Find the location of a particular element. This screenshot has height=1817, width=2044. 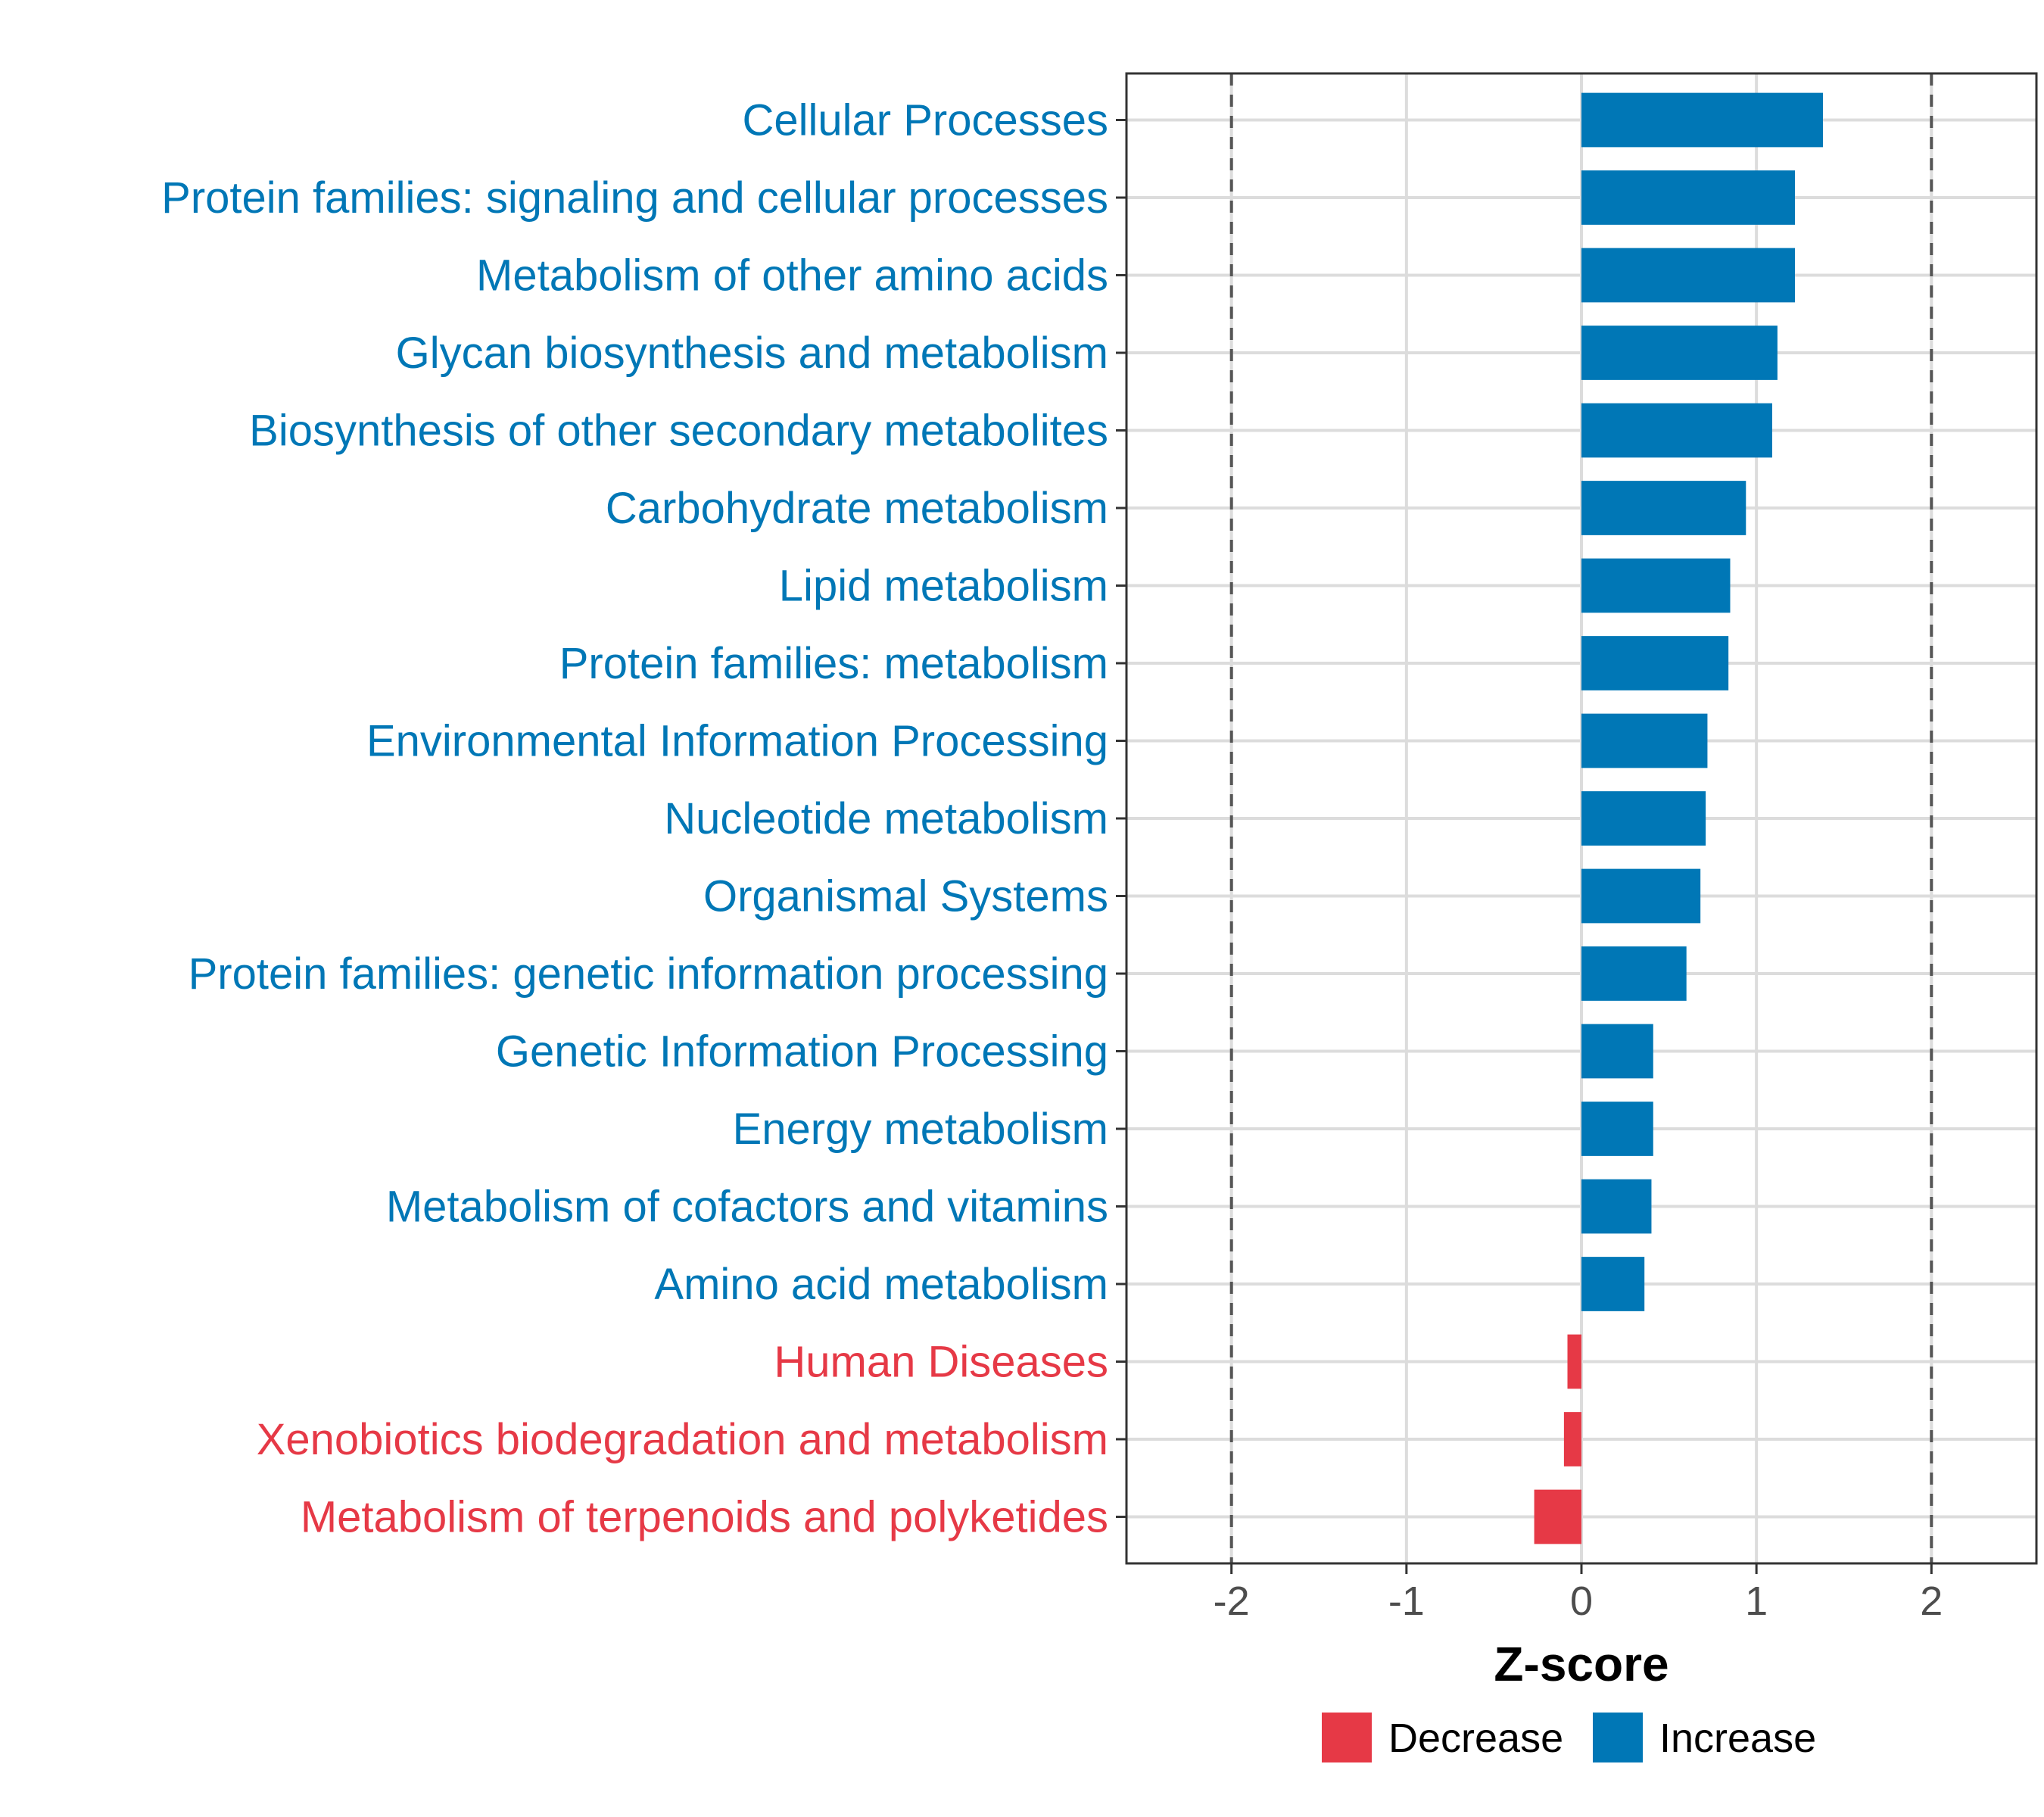

legend: Decrease Increase is located at coordinates (1569, 1737).